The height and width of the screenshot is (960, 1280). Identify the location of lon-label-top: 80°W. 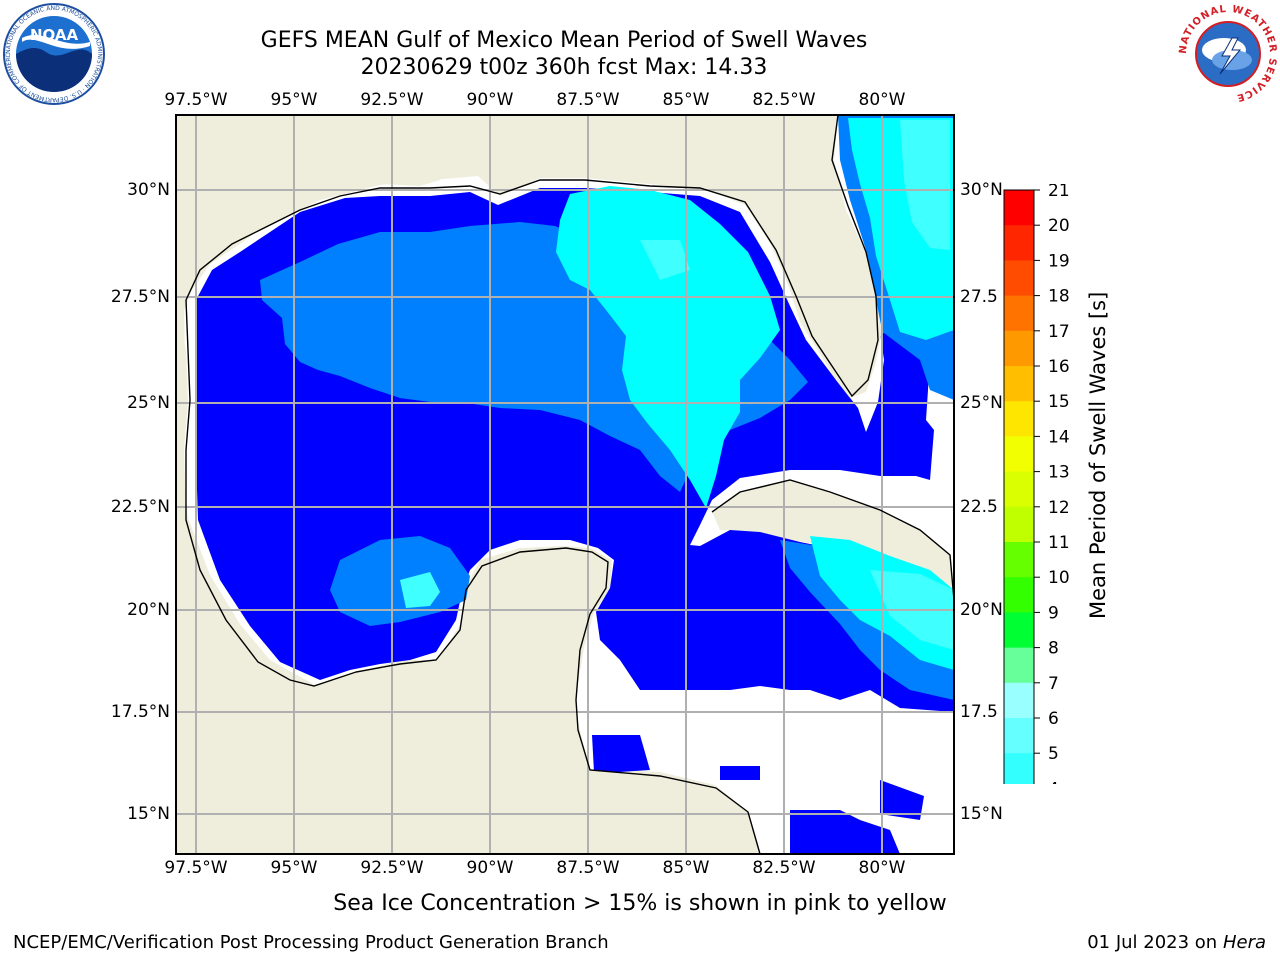
(882, 100).